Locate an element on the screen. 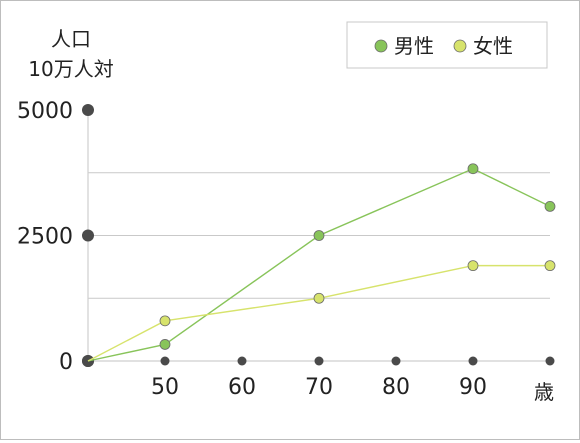 Image resolution: width=580 pixels, height=443 pixels. legend-marker-female is located at coordinates (460, 46).